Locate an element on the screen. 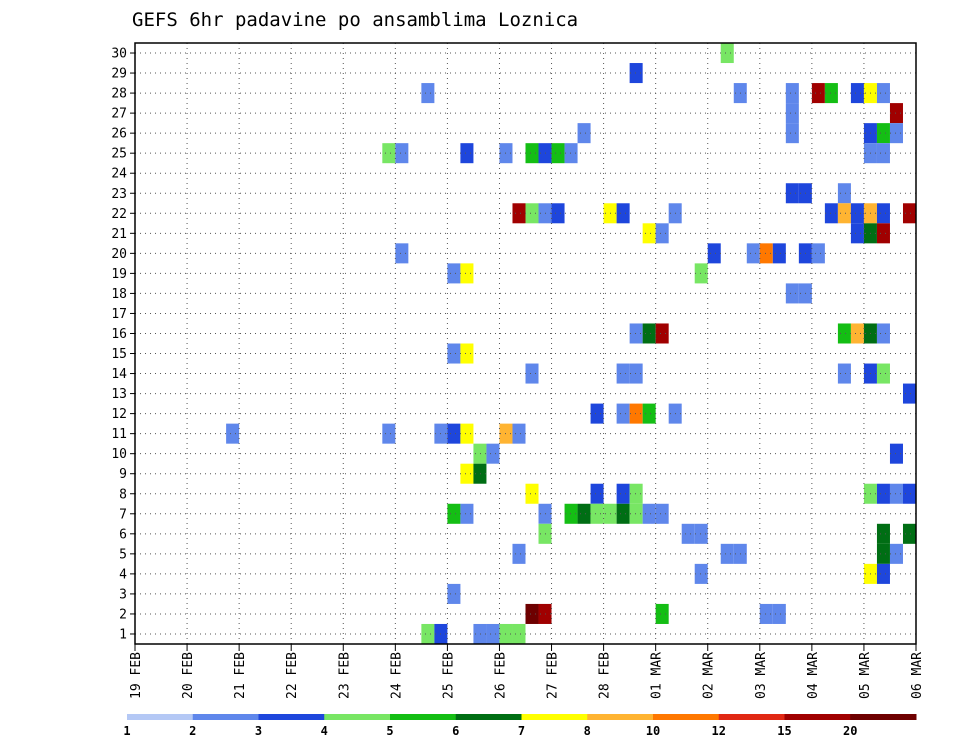 The height and width of the screenshot is (742, 960). x-tick-label: 02 MAR is located at coordinates (709, 675).